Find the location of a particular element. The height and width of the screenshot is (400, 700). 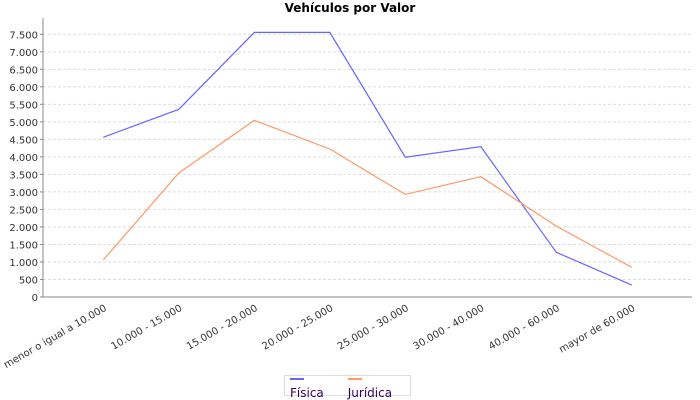

y-tick-label: 4.500 is located at coordinates (23, 140).